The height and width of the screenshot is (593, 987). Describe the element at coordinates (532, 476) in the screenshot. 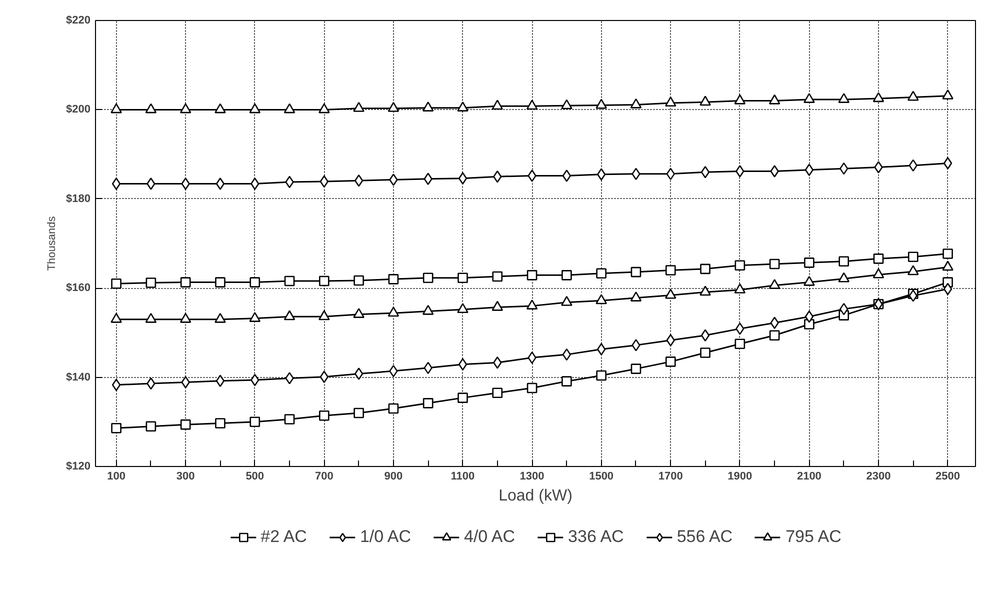

I see `x-tick-label: 1300` at that location.